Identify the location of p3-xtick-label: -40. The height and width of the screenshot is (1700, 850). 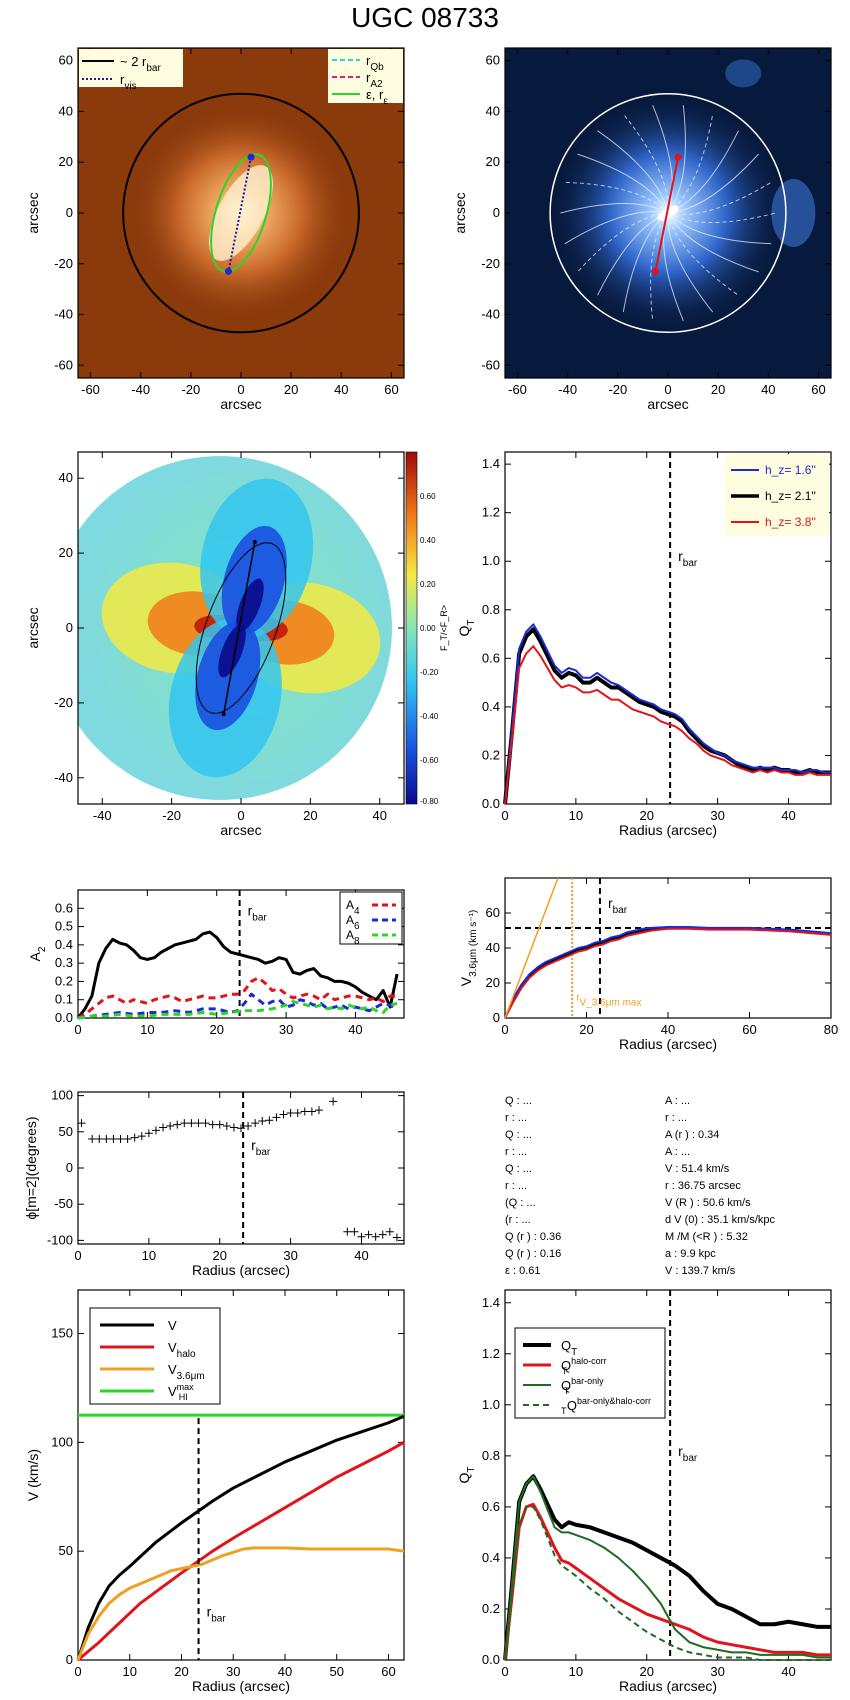
(102, 815).